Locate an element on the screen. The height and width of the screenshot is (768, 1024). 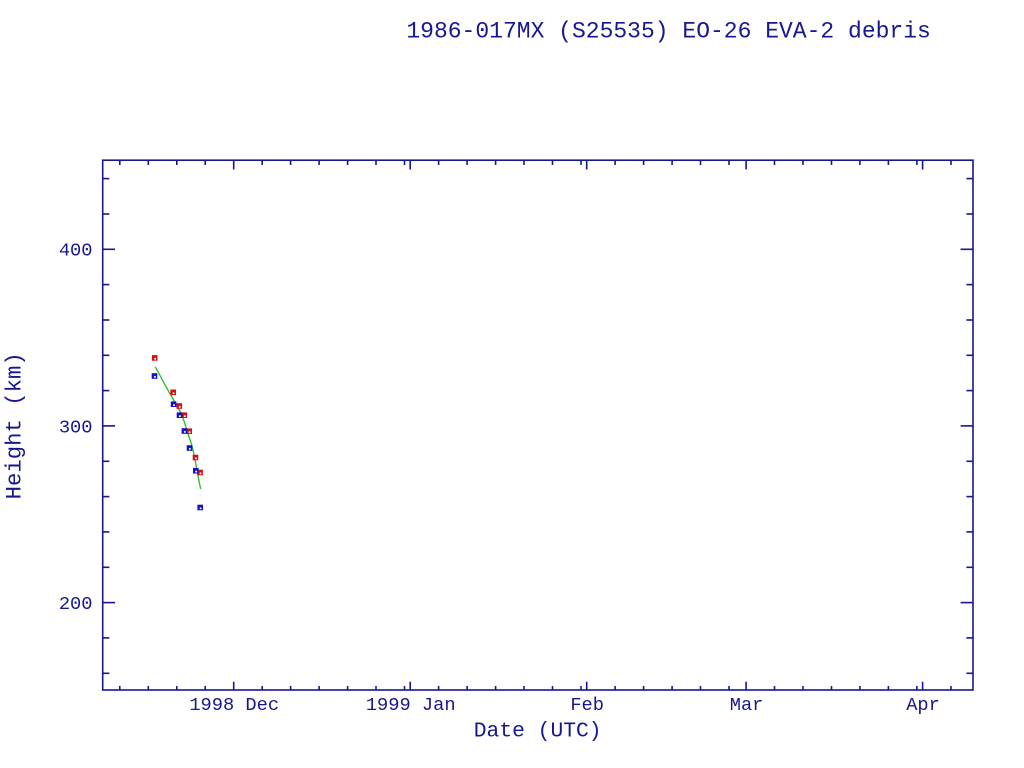
svg-text: 200 is located at coordinates (76, 604).